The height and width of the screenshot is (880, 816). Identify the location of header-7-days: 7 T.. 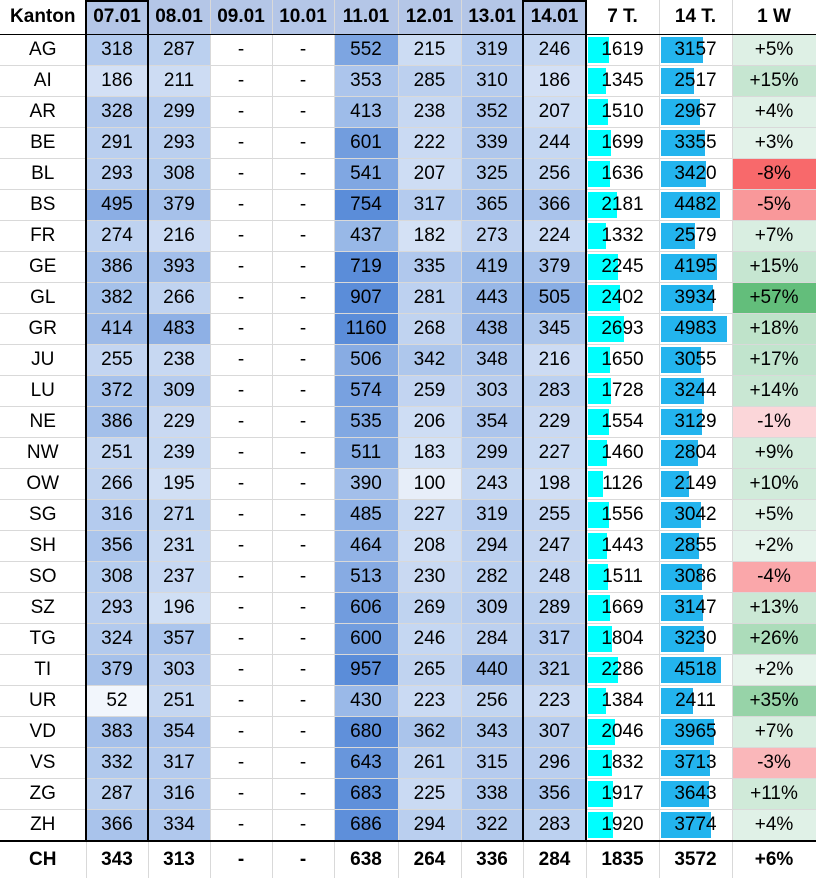
(623, 17).